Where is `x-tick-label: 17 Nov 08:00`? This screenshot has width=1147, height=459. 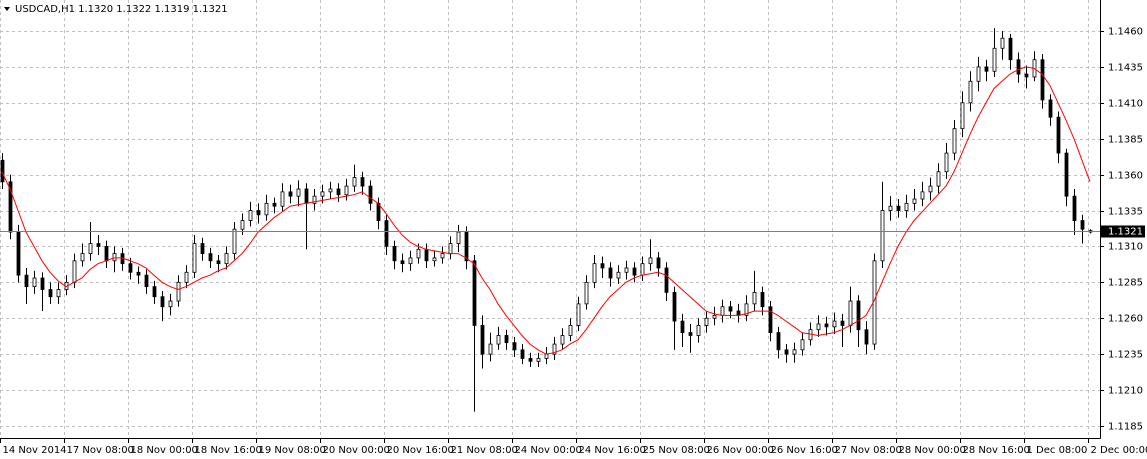 x-tick-label: 17 Nov 08:00 is located at coordinates (100, 450).